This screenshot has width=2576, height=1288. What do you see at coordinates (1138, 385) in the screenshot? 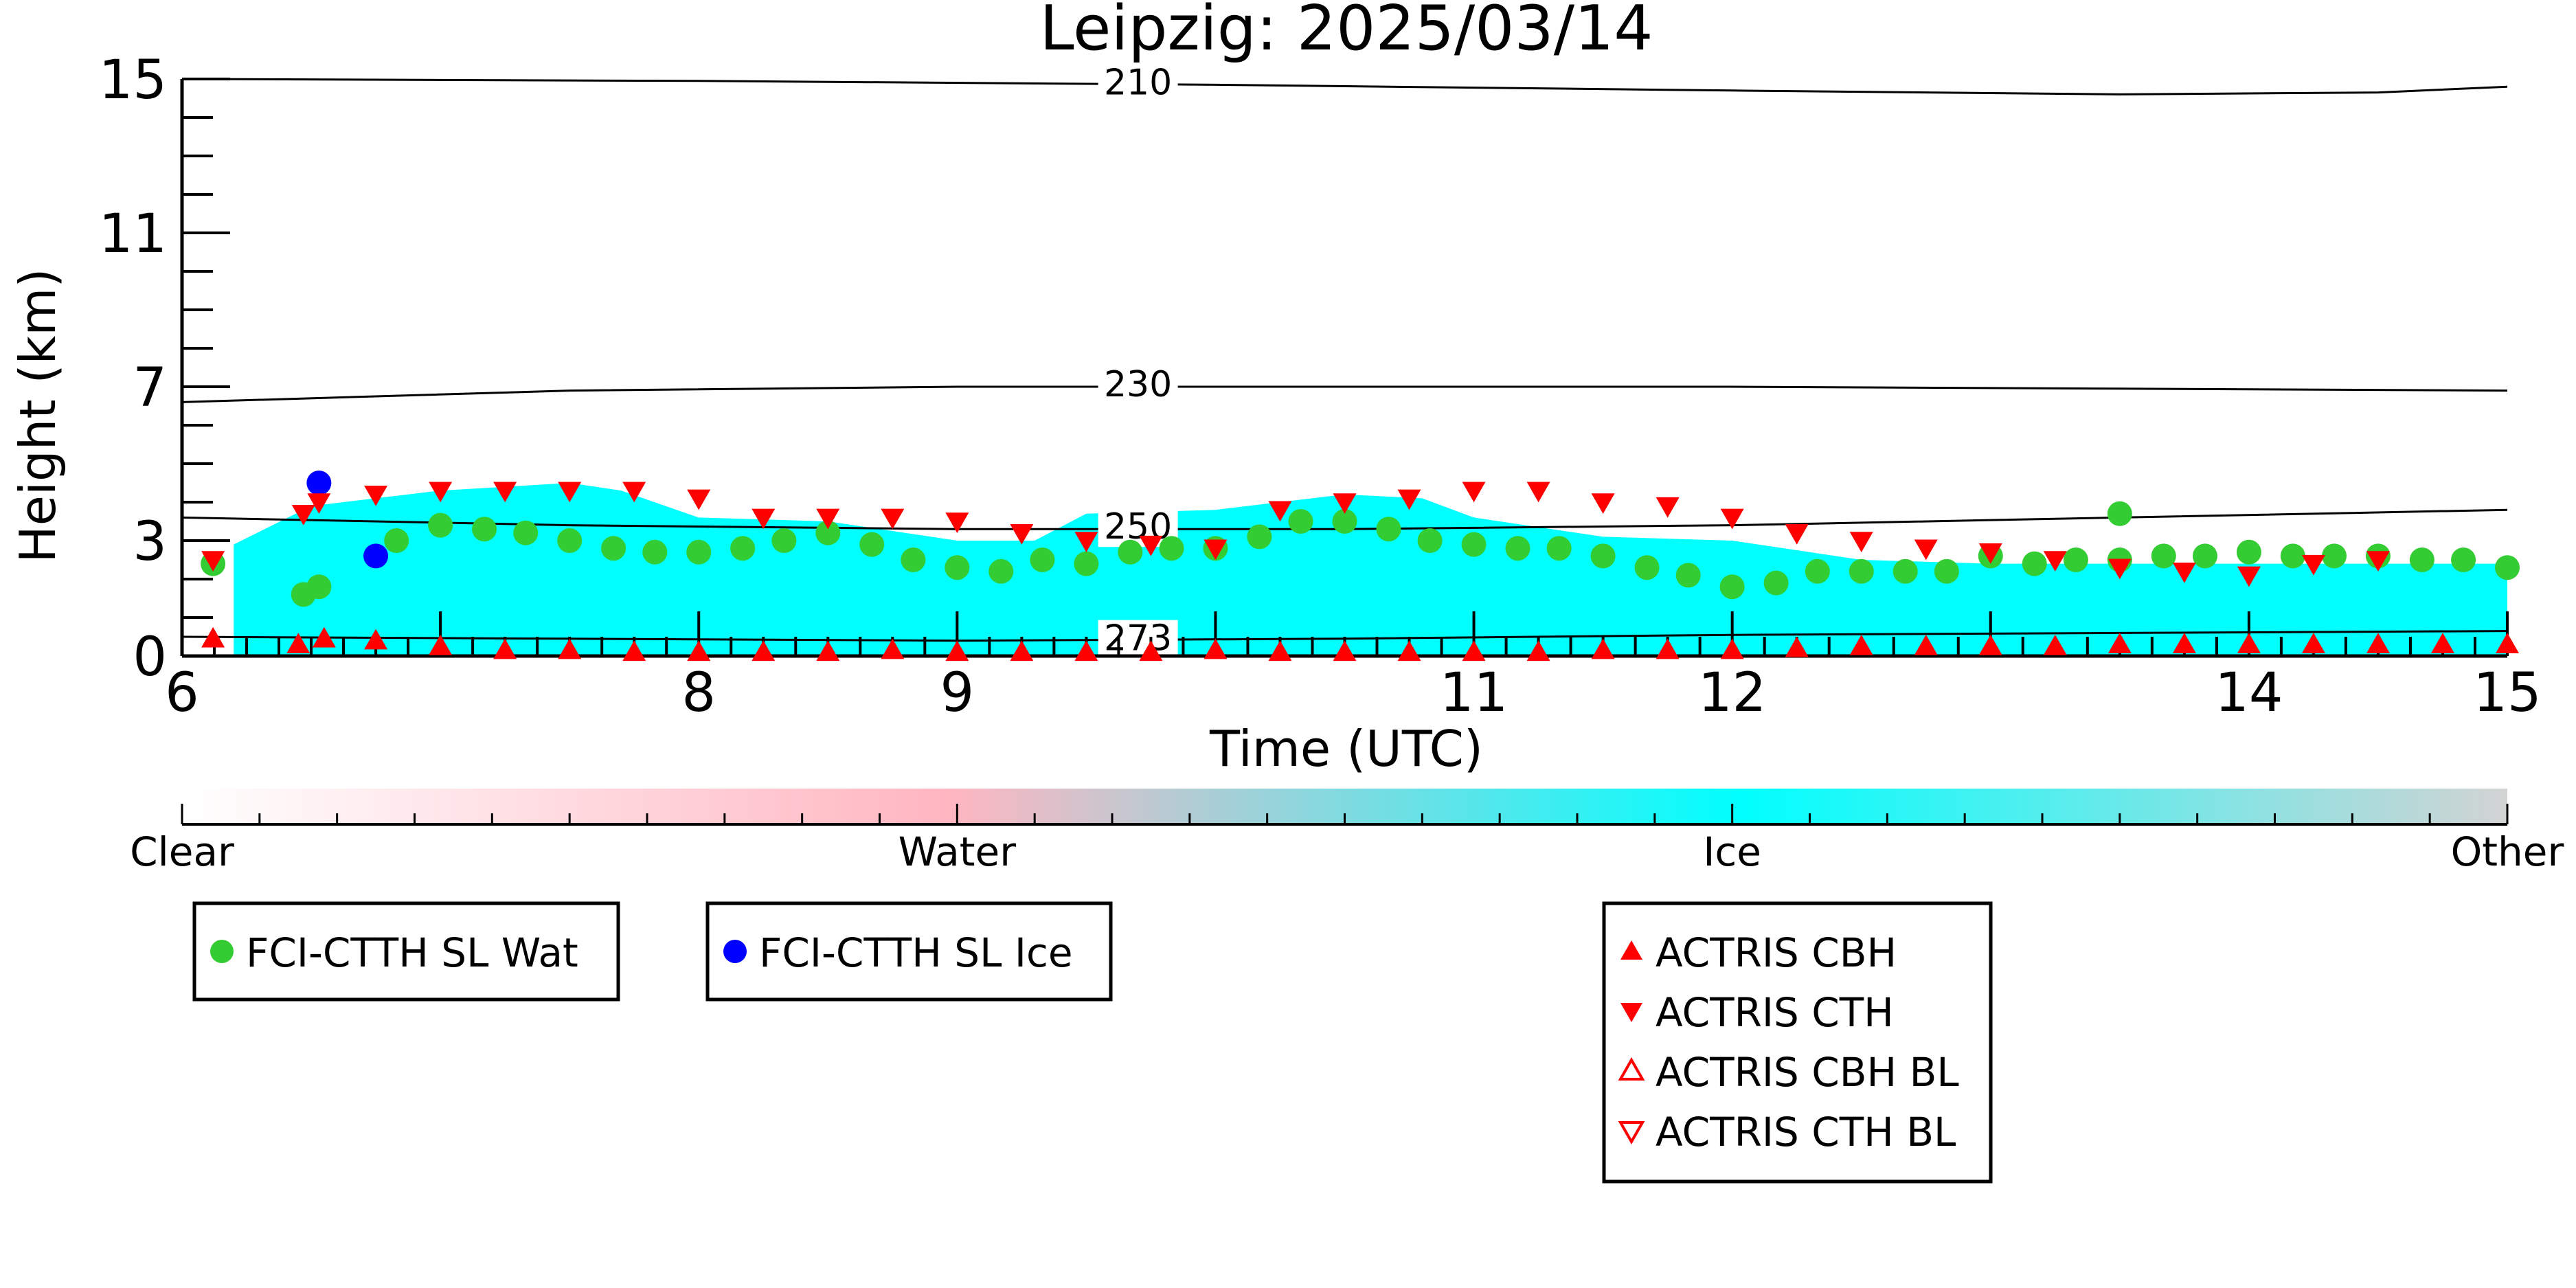
I see `isotherm-label-bg` at bounding box center [1138, 385].